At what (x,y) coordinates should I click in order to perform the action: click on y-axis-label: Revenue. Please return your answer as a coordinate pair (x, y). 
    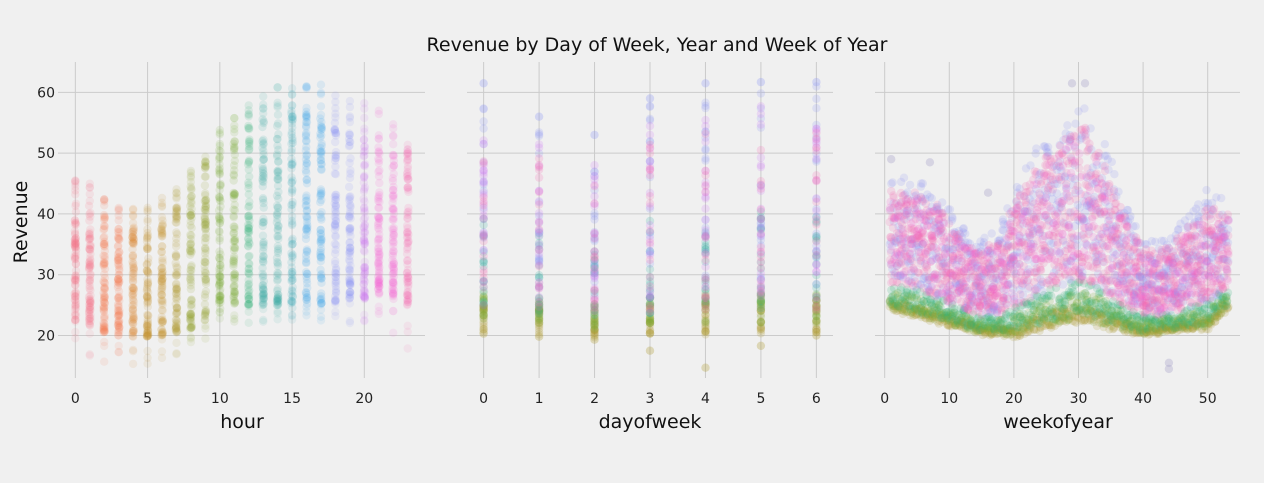
    Looking at the image, I should click on (21, 222).